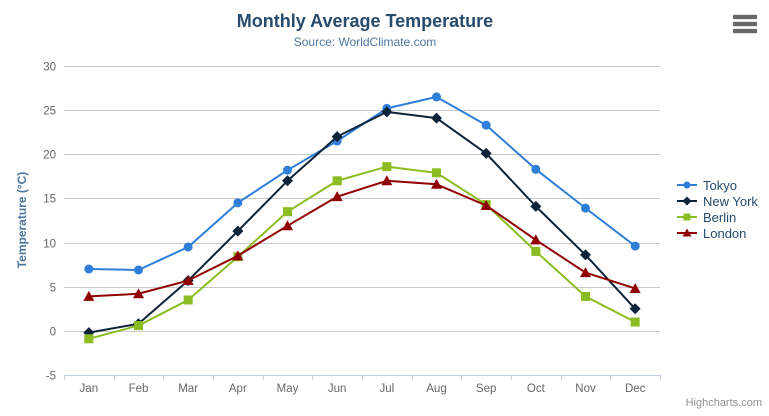 This screenshot has width=769, height=416. What do you see at coordinates (386, 389) in the screenshot?
I see `x-axis-tick-label: Jul` at bounding box center [386, 389].